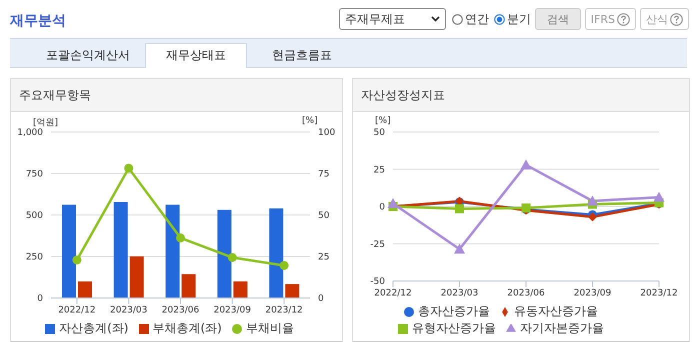 The height and width of the screenshot is (342, 697). I want to click on y-tick-label: -25, so click(377, 245).